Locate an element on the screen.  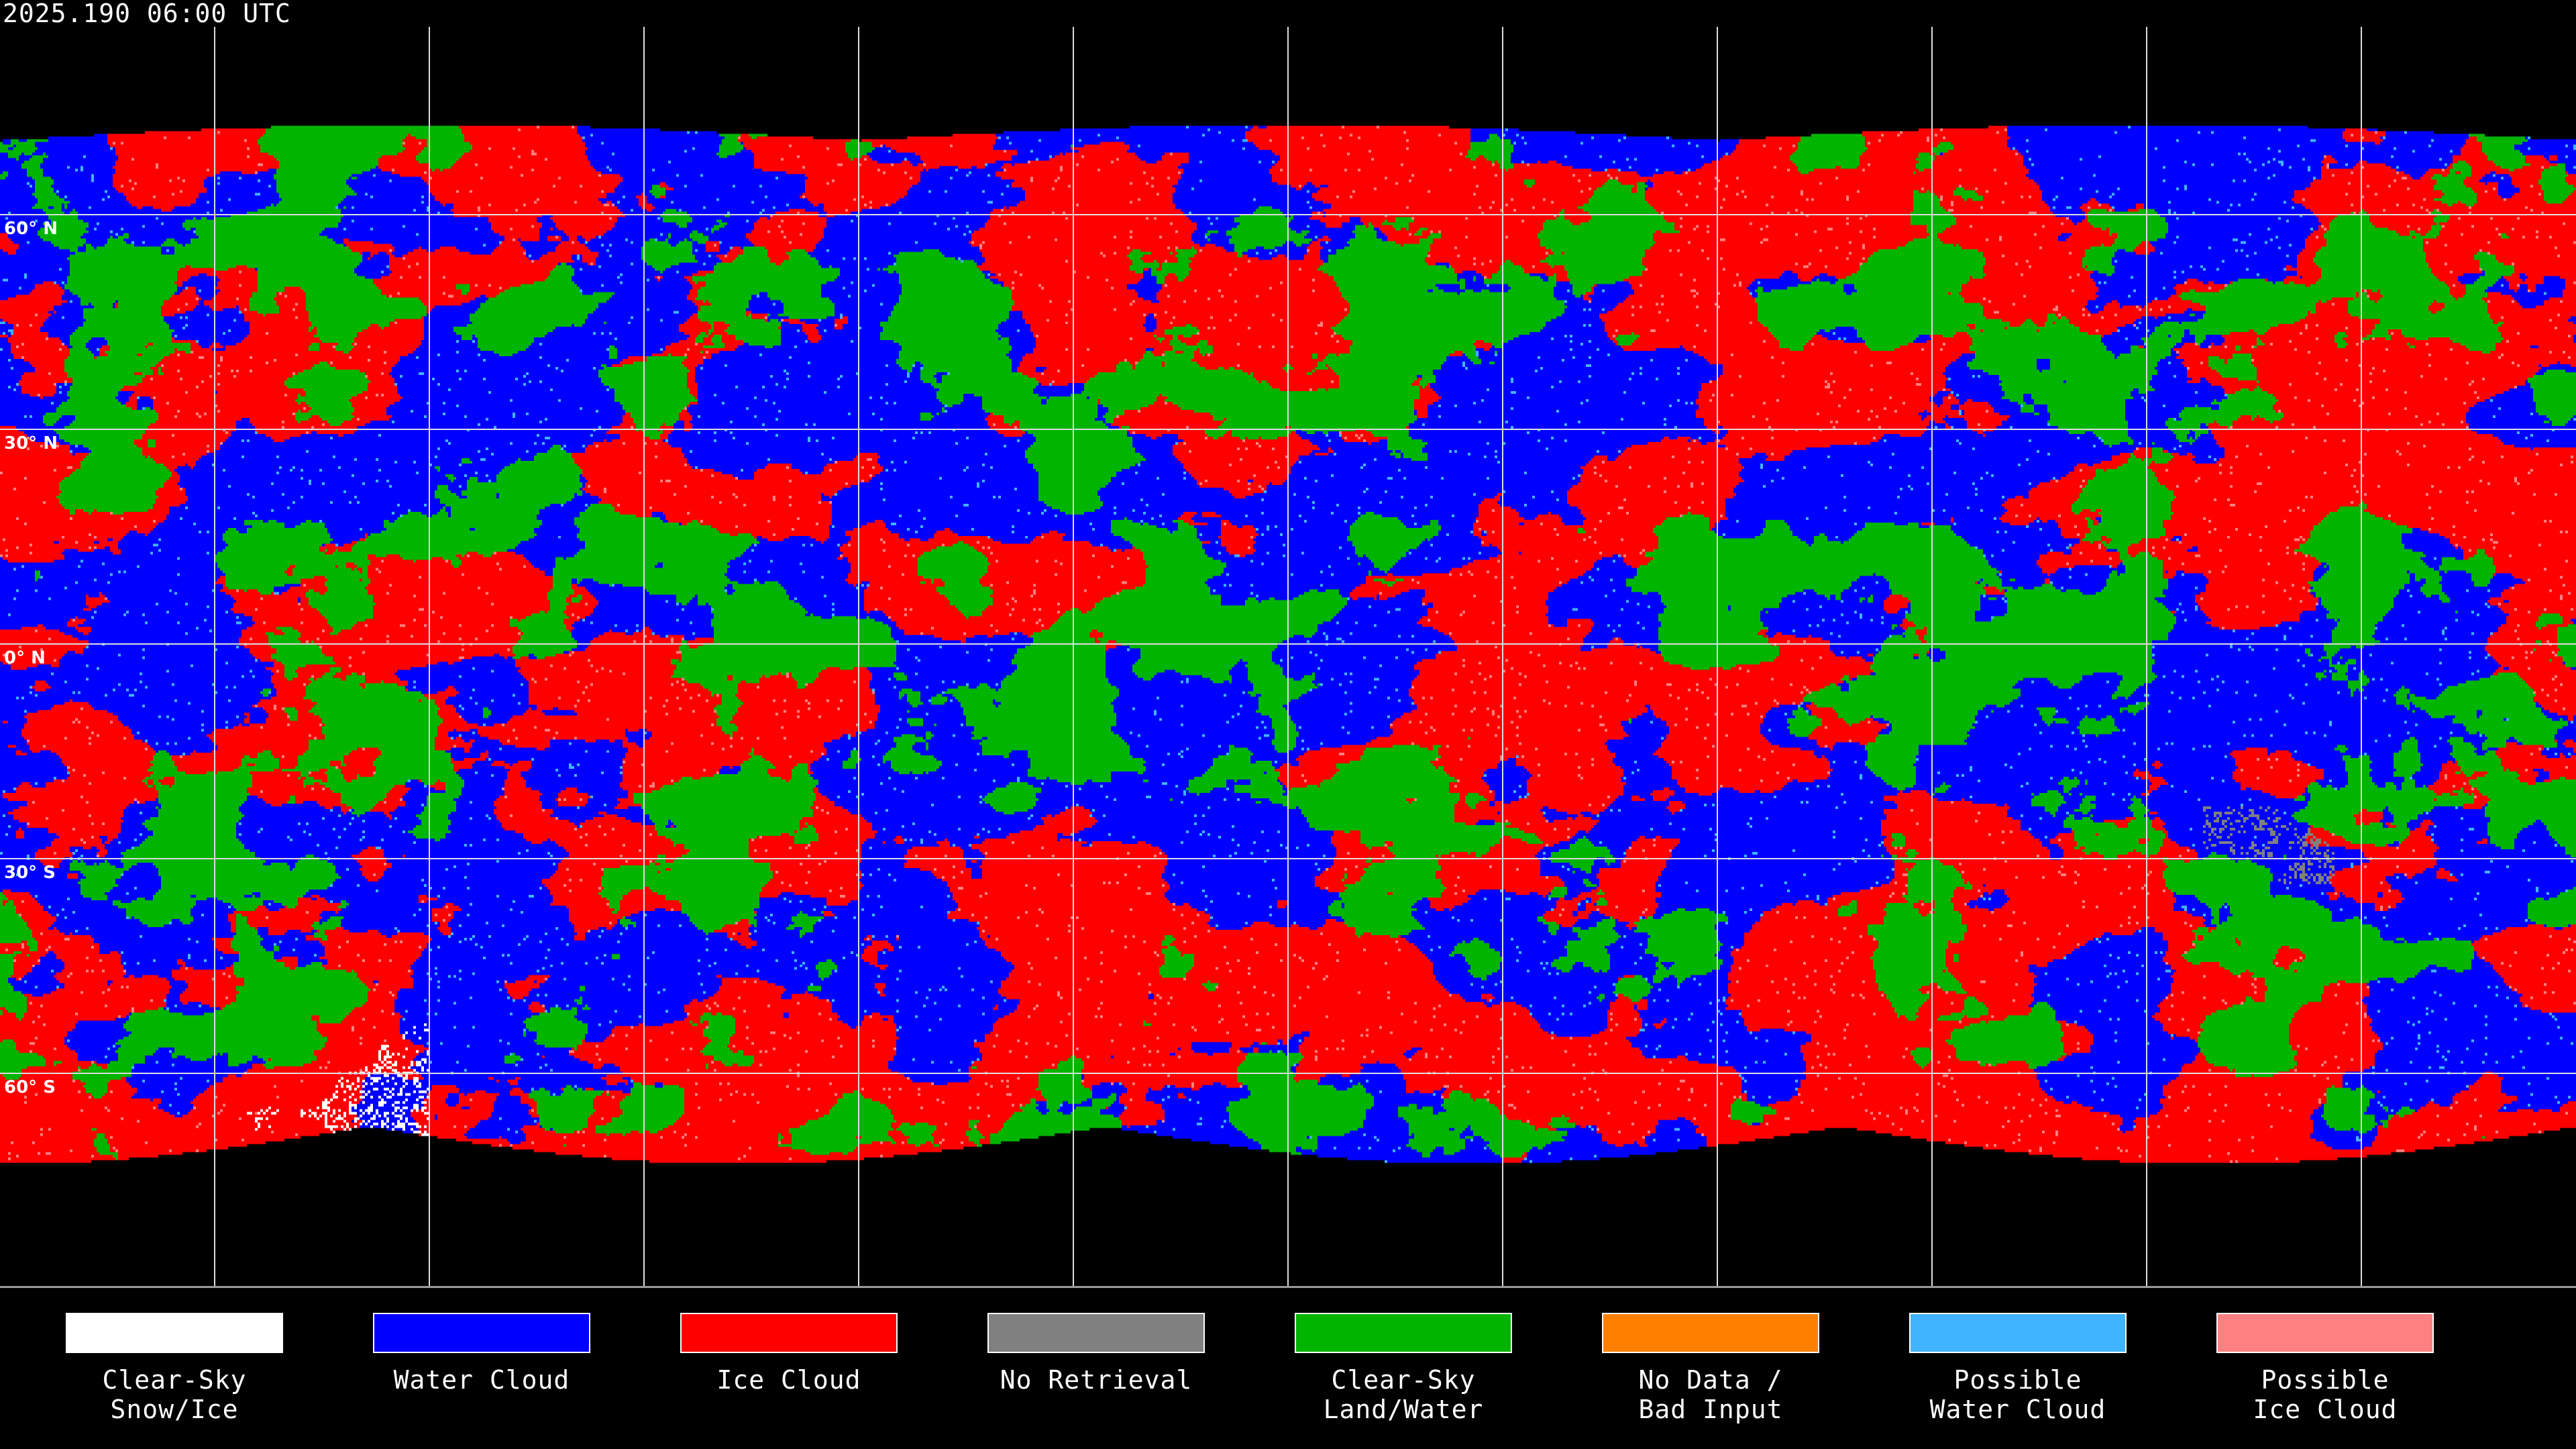
legend-label: No Retrieval is located at coordinates (1096, 1380).